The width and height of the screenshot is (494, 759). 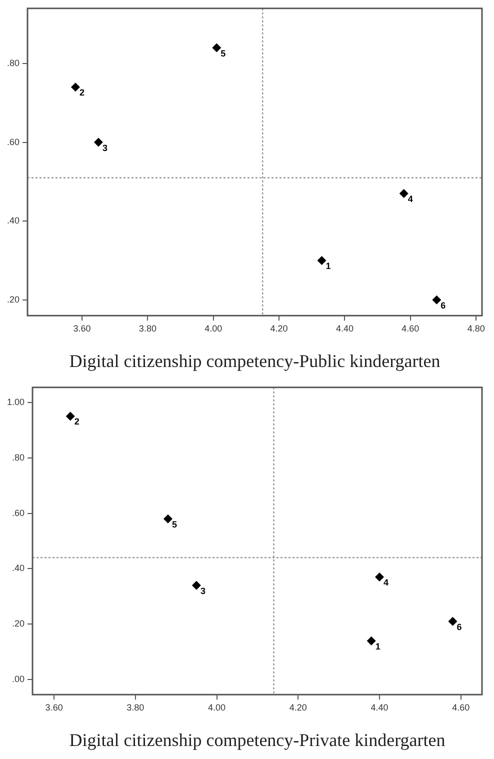 I want to click on x-axis-title: Digital citizenship competency-Public kindergarten, so click(x=254, y=360).